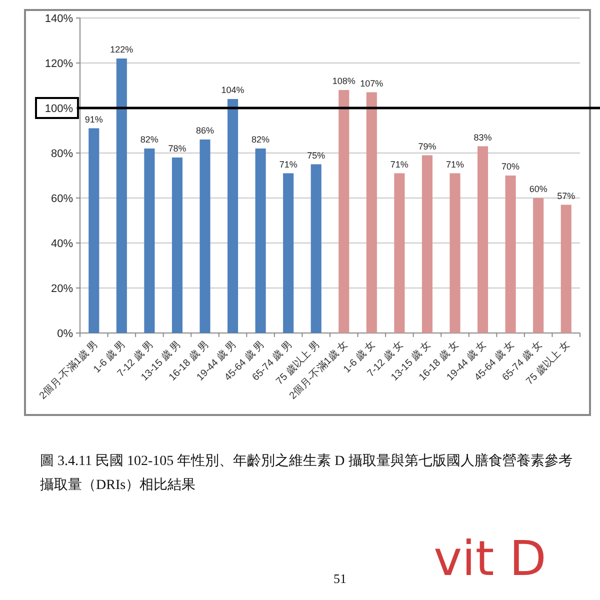  Describe the element at coordinates (59, 64) in the screenshot. I see `y-tick-label: 120%` at that location.